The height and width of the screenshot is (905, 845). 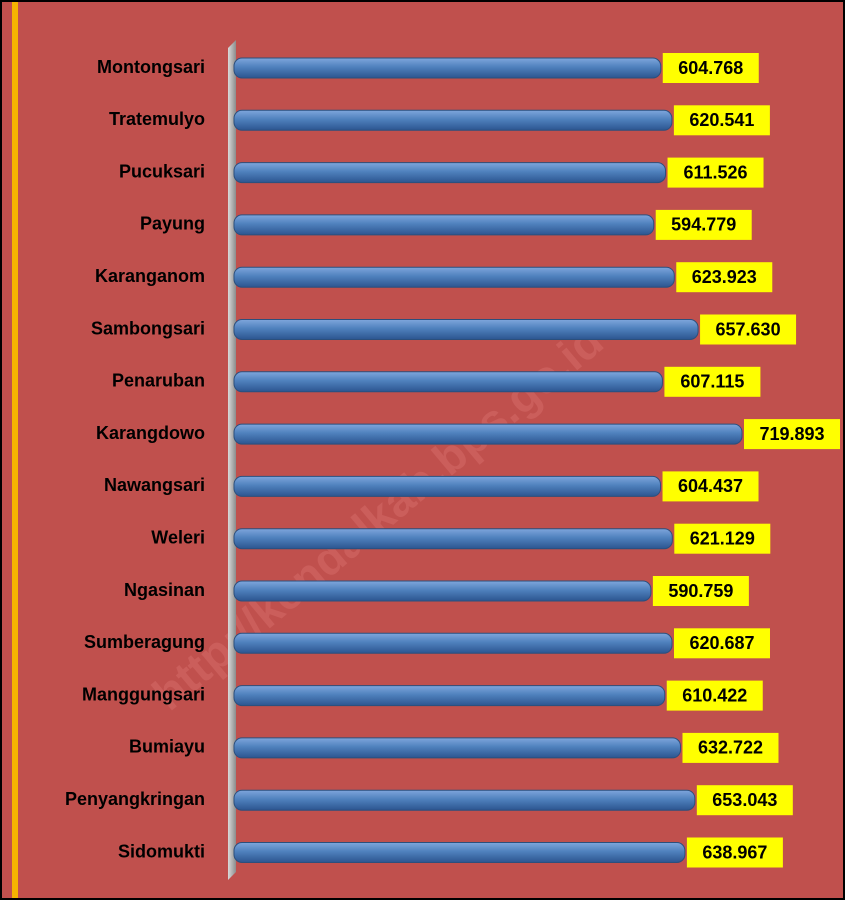 What do you see at coordinates (161, 851) in the screenshot?
I see `category-label: Sidomukti` at bounding box center [161, 851].